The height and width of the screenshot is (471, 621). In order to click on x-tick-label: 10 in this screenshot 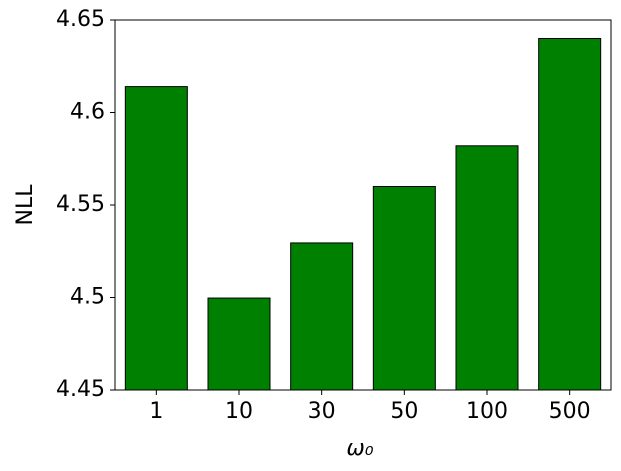, I will do `click(239, 411)`.